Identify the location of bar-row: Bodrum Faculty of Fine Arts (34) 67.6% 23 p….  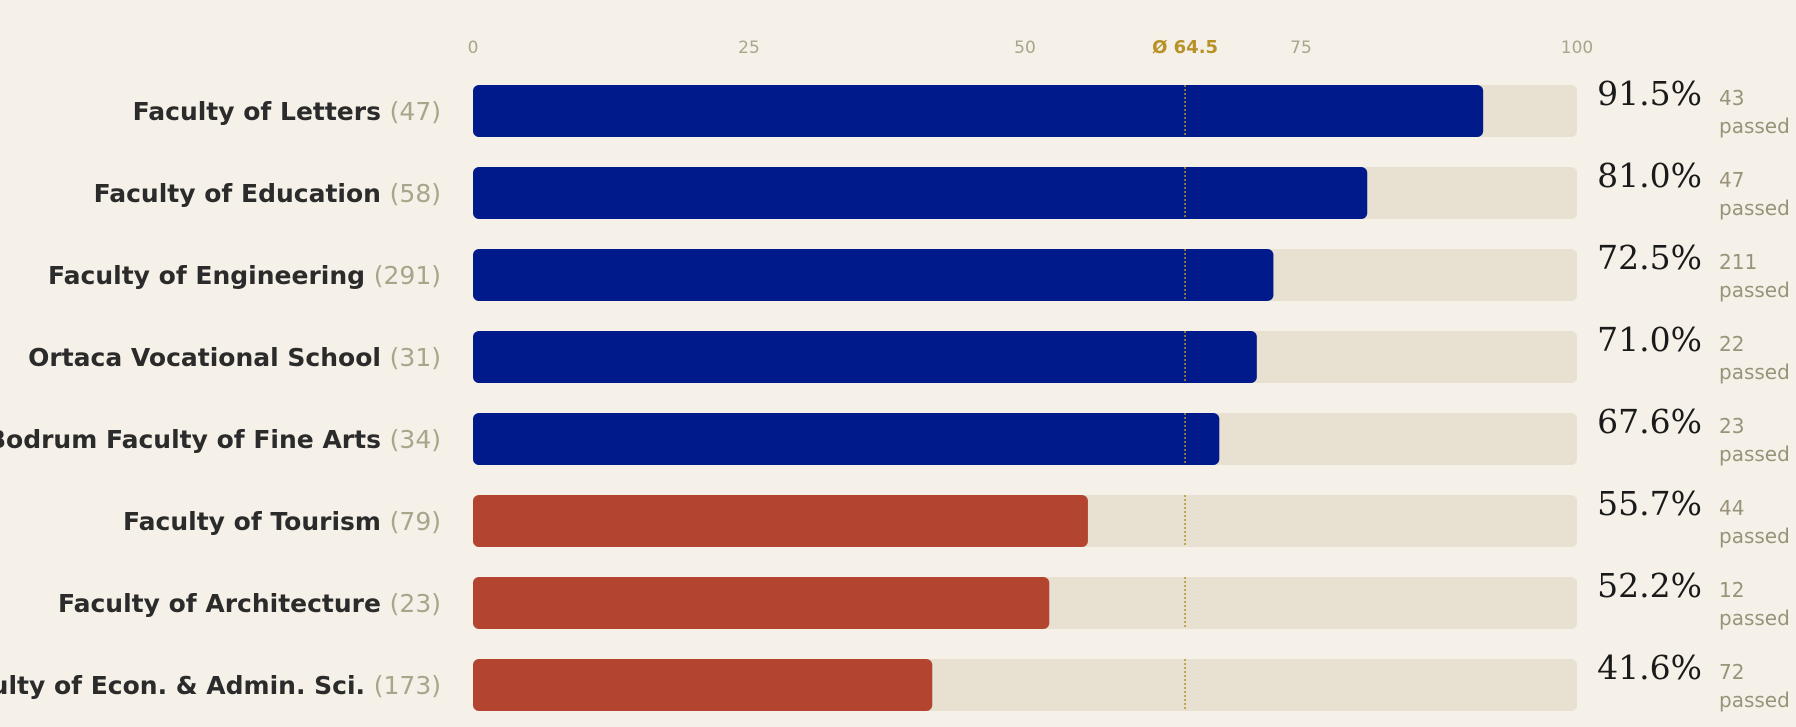
(895, 434).